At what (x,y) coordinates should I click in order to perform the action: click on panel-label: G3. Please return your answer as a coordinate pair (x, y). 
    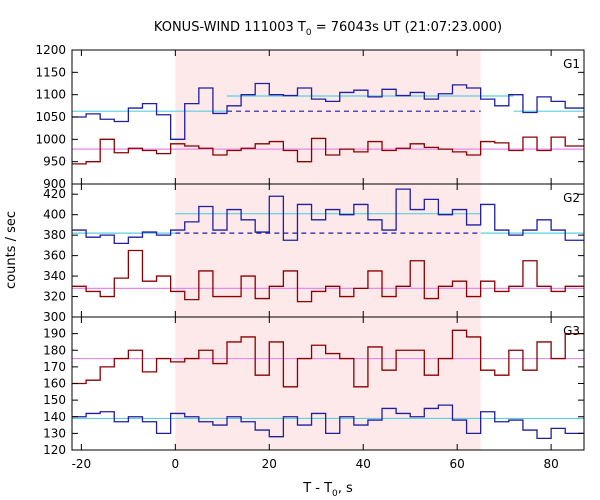
    Looking at the image, I should click on (571, 331).